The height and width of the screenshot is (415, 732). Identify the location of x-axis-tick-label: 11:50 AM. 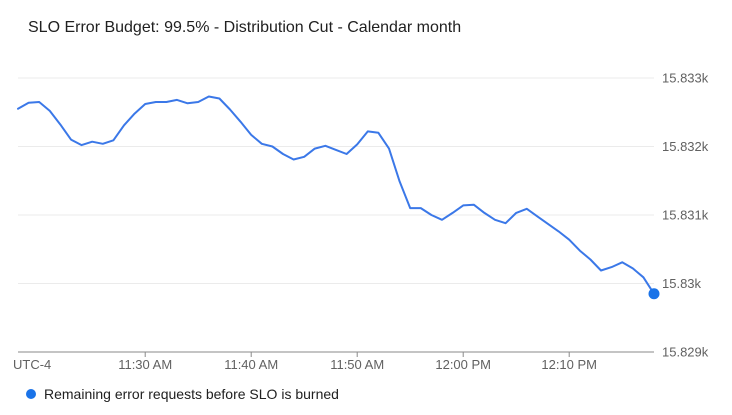
(357, 364).